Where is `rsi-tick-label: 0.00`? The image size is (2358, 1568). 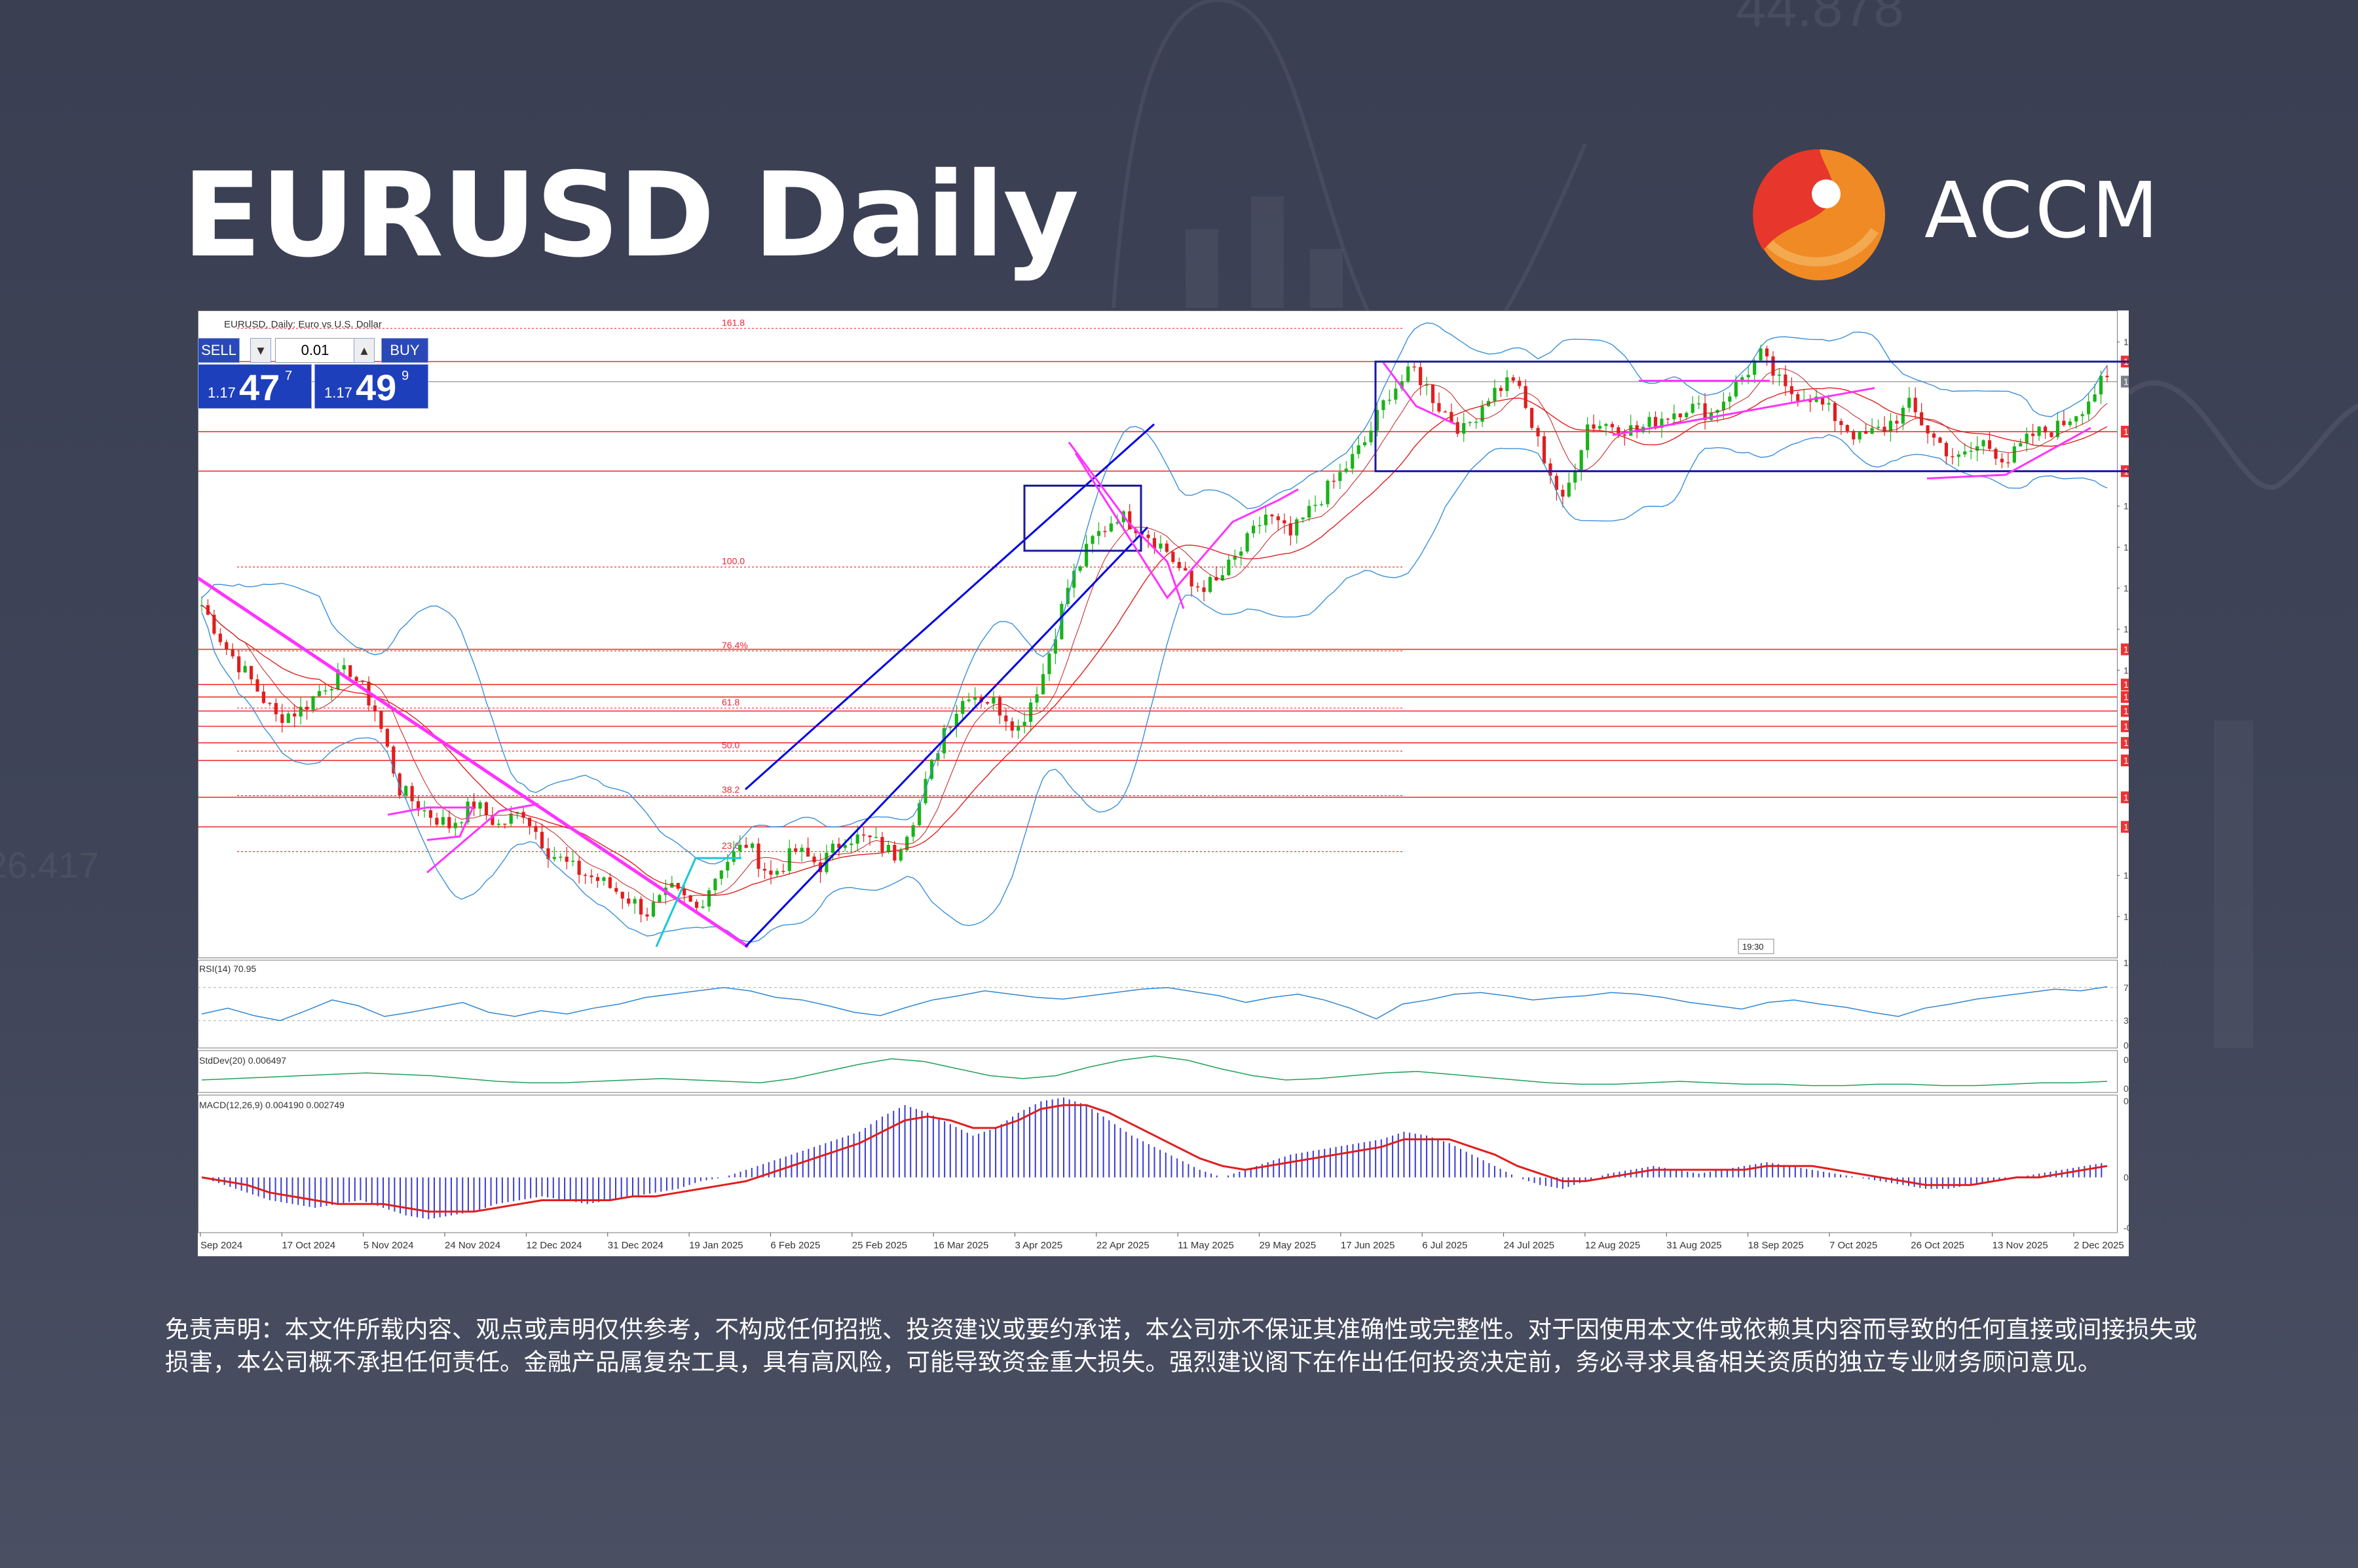 rsi-tick-label: 0.00 is located at coordinates (2126, 1045).